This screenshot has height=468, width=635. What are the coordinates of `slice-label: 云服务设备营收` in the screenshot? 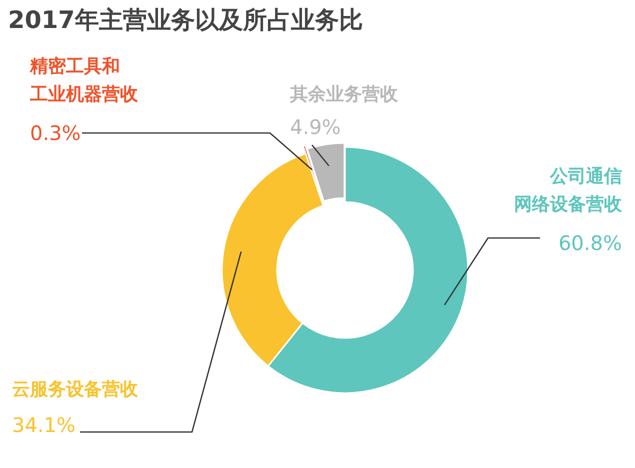 It's located at (75, 389).